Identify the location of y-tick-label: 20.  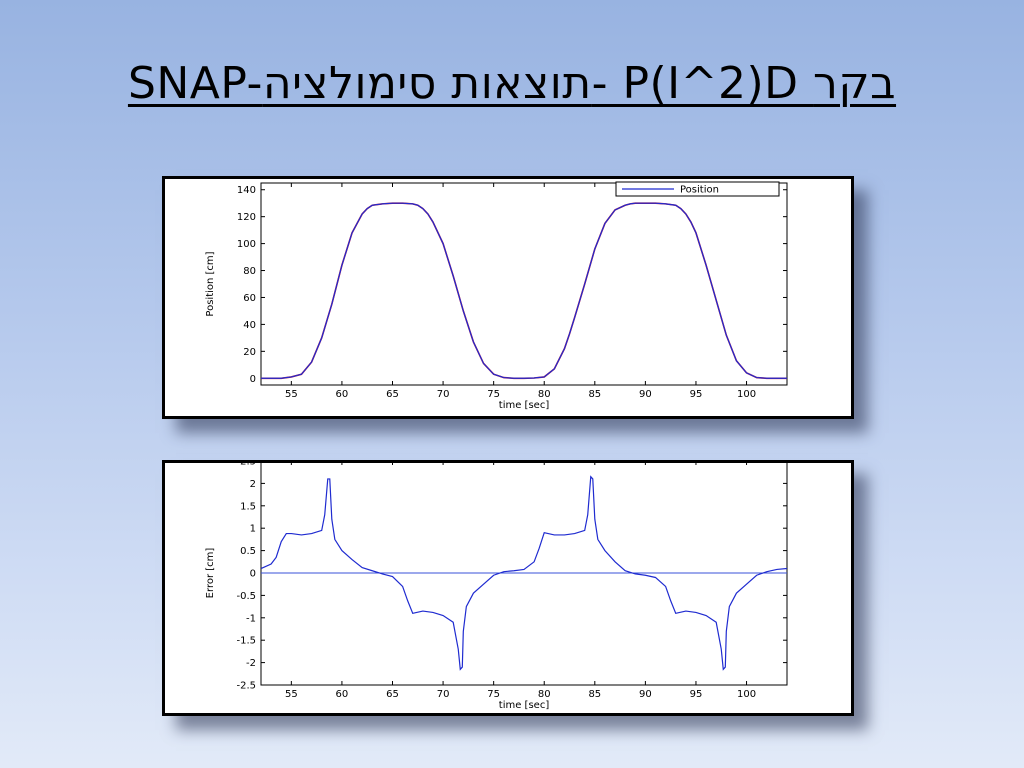
(249, 352).